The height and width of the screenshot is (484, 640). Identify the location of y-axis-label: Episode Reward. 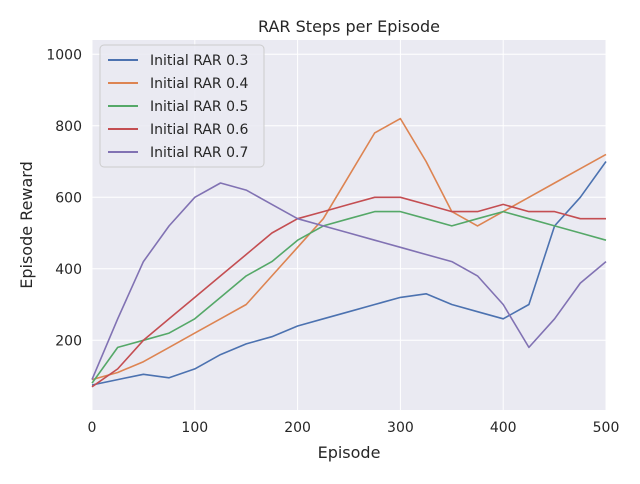
(26, 225).